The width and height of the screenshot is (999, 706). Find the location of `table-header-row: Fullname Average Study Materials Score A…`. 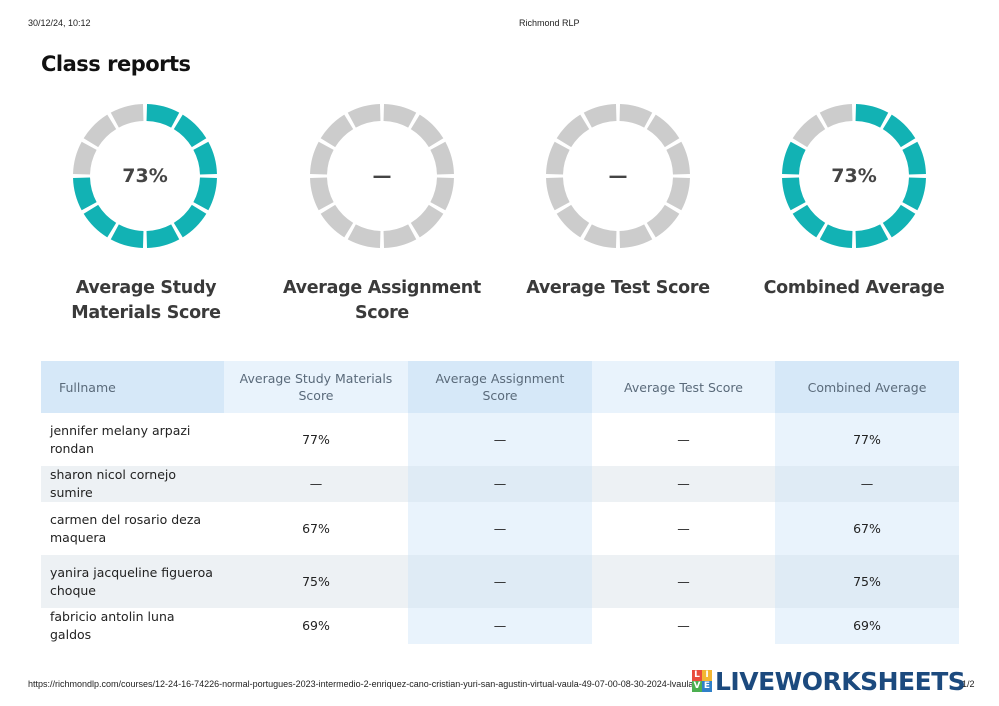

table-header-row: Fullname Average Study Materials Score A… is located at coordinates (500, 387).